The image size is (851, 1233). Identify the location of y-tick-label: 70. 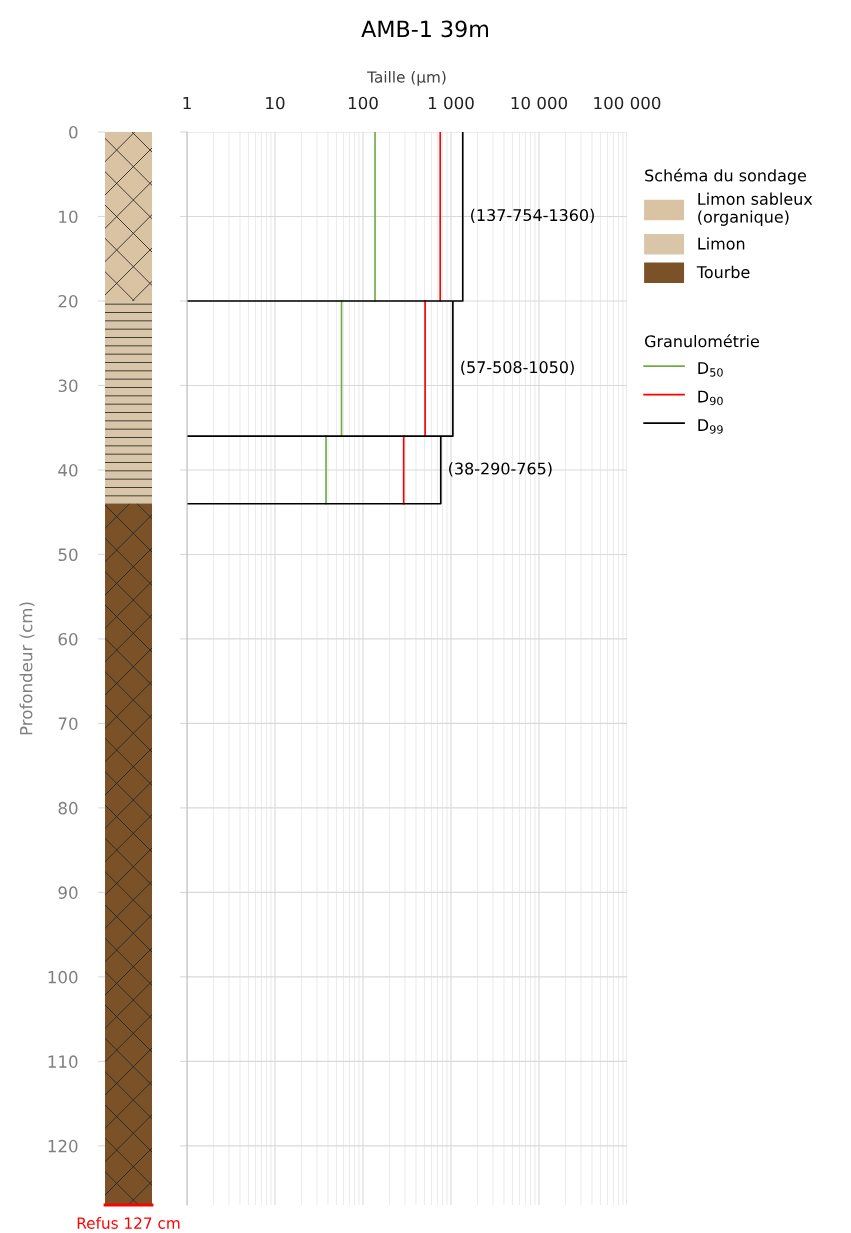
(68, 723).